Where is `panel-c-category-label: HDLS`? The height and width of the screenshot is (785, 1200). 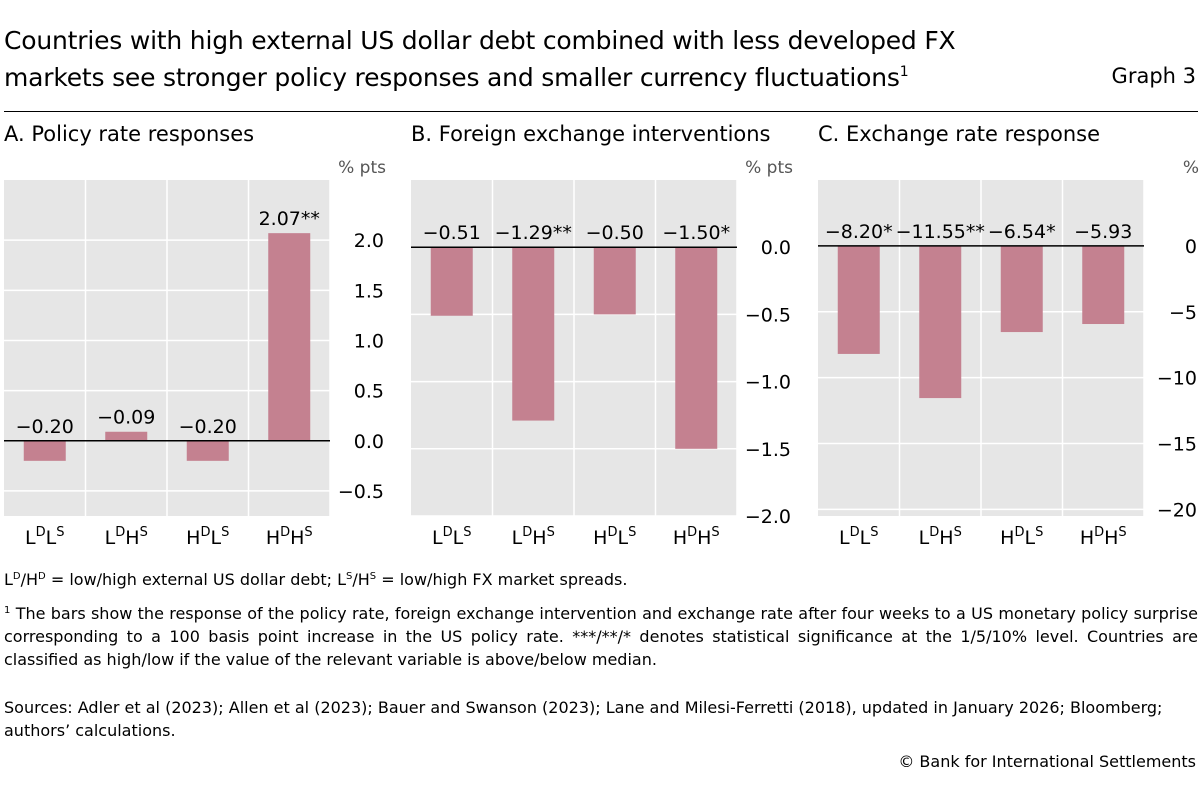
panel-c-category-label: HDLS is located at coordinates (1021, 537).